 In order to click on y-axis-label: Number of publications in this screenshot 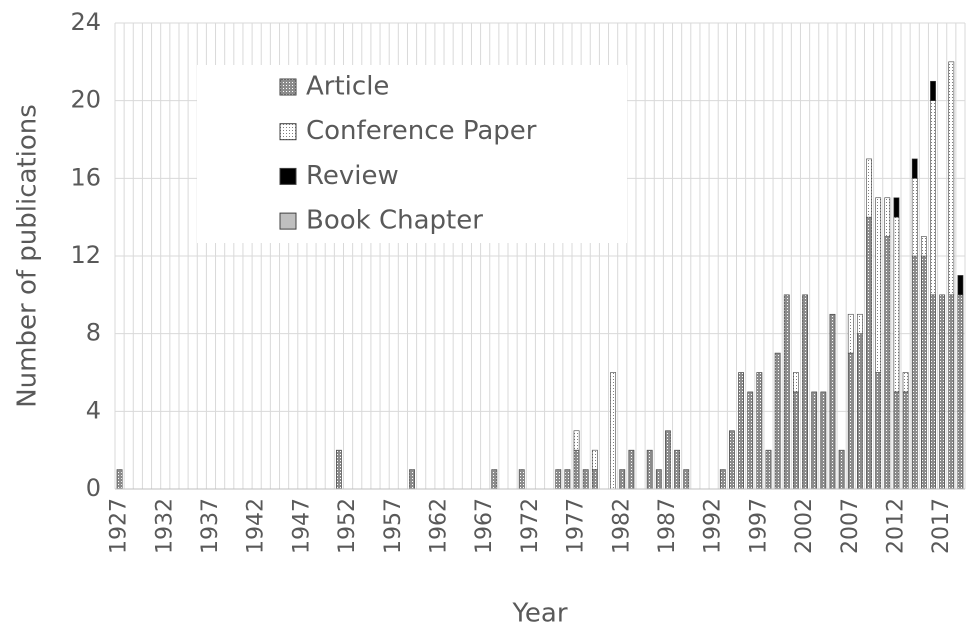, I will do `click(28, 256)`.